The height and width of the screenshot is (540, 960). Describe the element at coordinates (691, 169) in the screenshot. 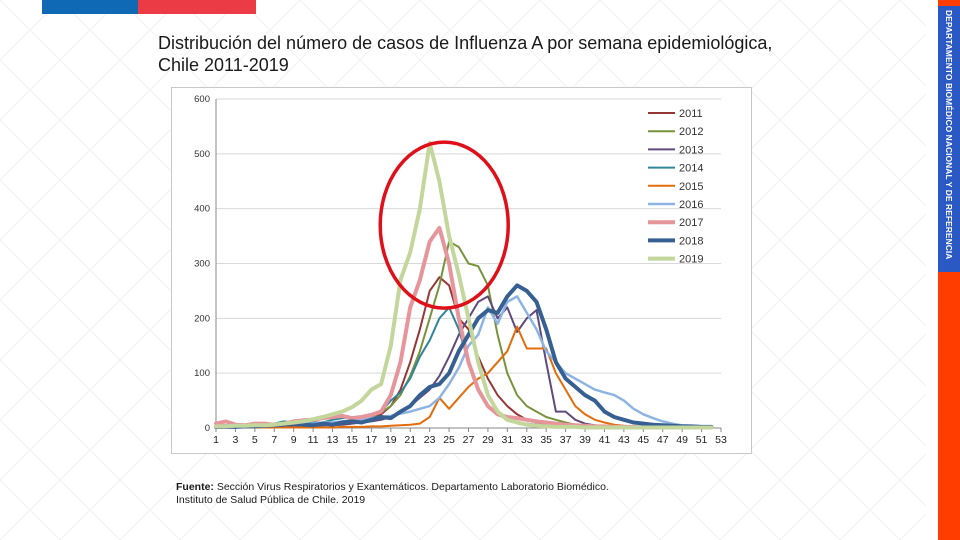

I see `legend-label-2014: 2014` at that location.